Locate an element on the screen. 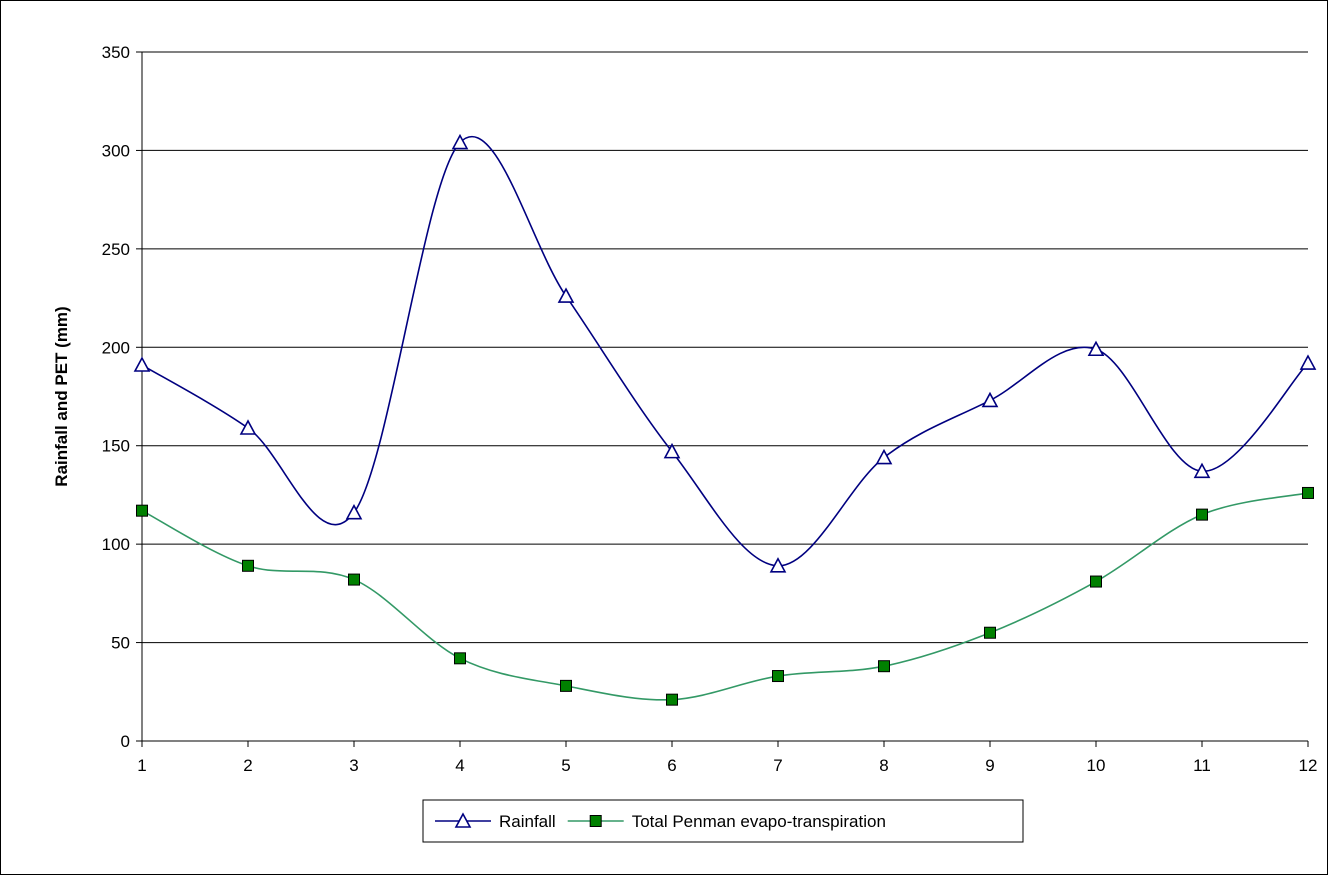 The height and width of the screenshot is (878, 1330). x-tick-label-3: 3 is located at coordinates (353, 765).